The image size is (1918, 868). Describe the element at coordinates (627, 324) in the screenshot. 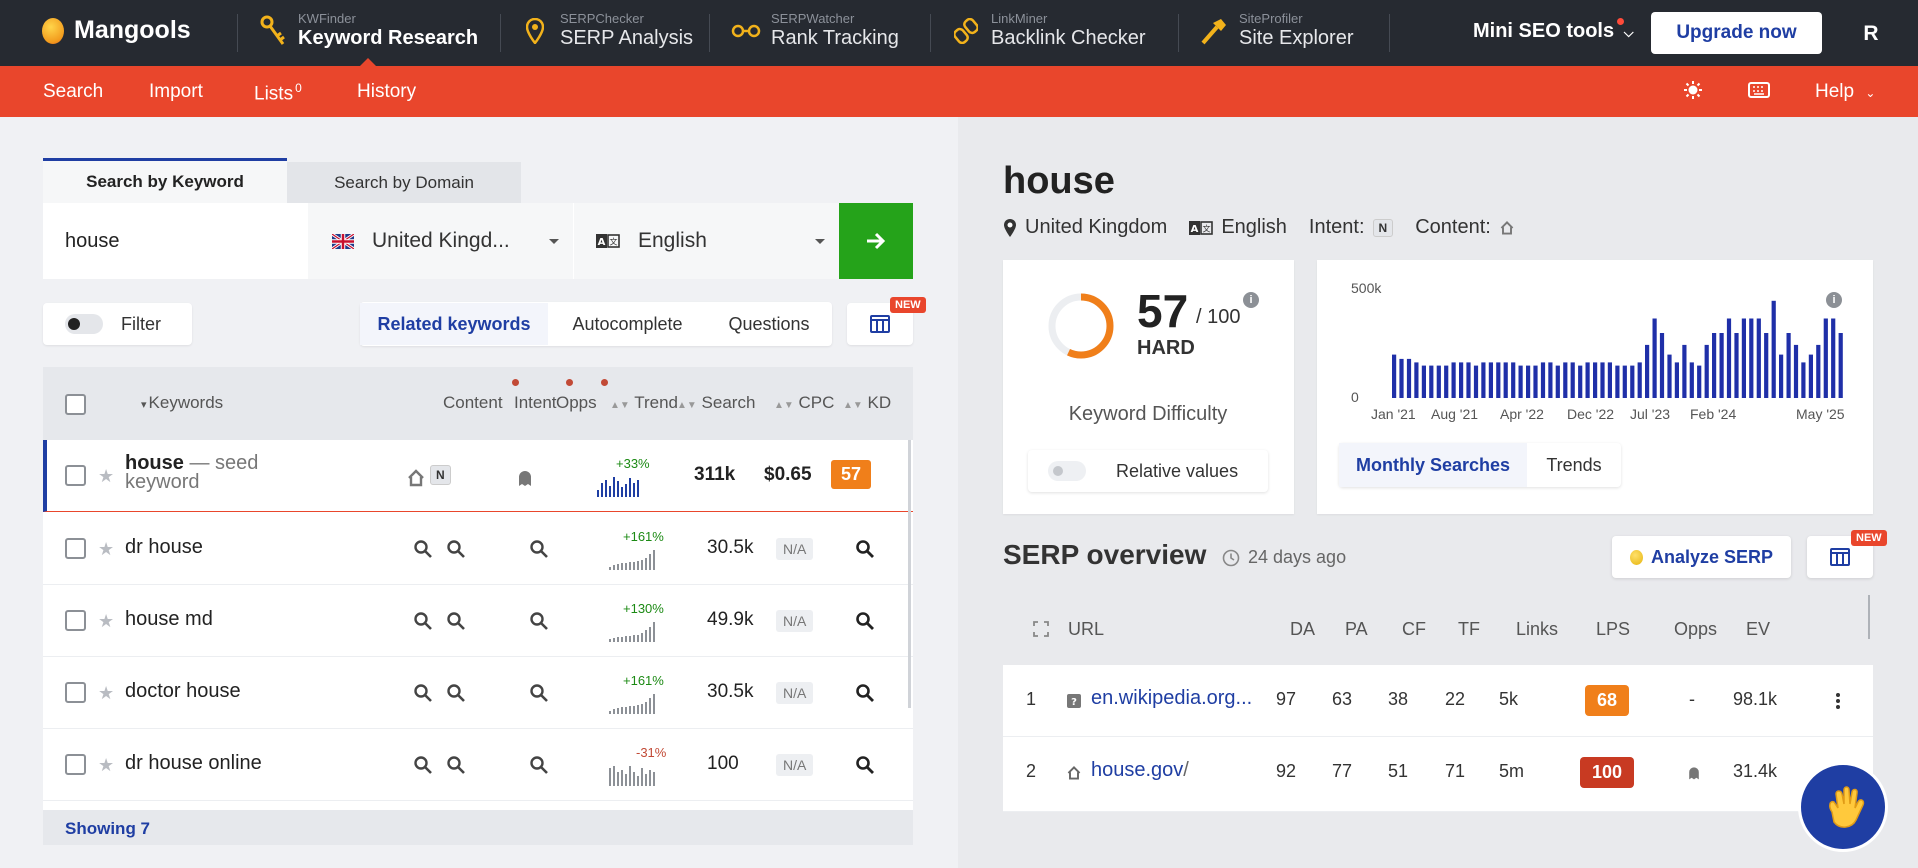

I see `tab-autocomplete: Autocomplete` at that location.